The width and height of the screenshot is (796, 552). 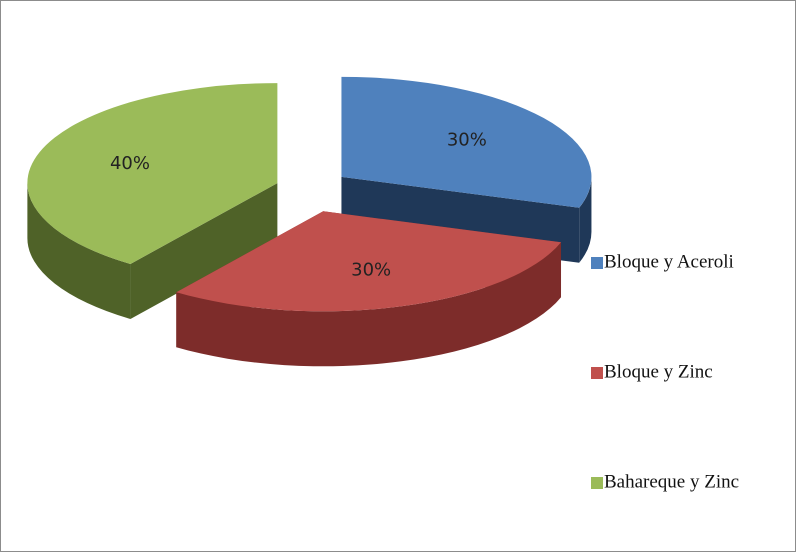 What do you see at coordinates (658, 371) in the screenshot?
I see `legend-label: Bloque y Zinc` at bounding box center [658, 371].